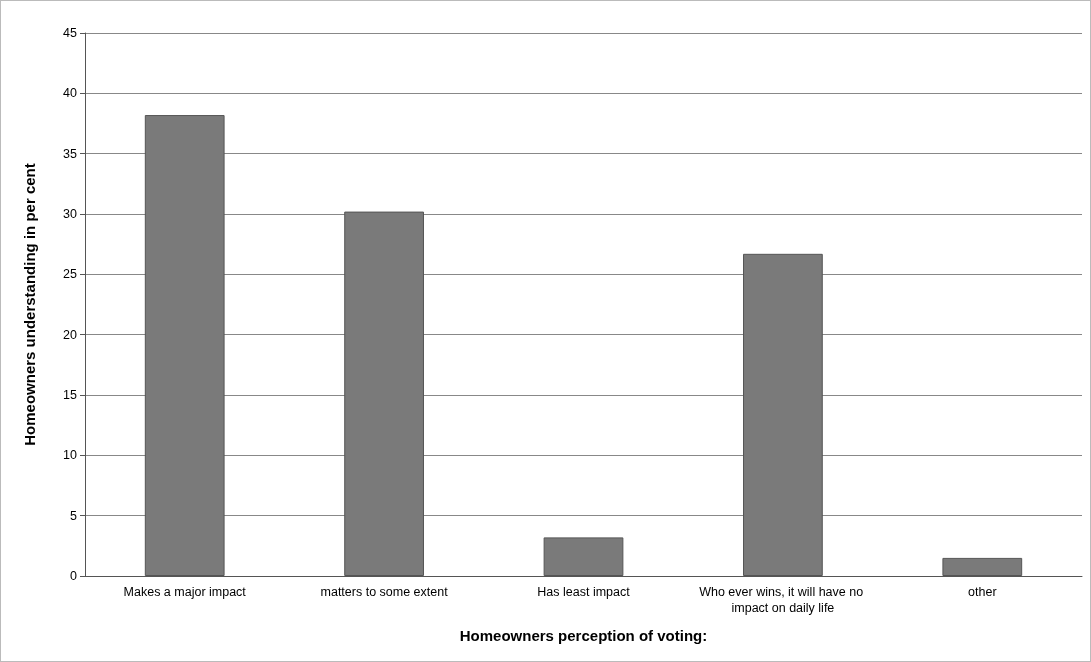 This screenshot has width=1091, height=662. I want to click on y-tick-label: 40, so click(70, 93).